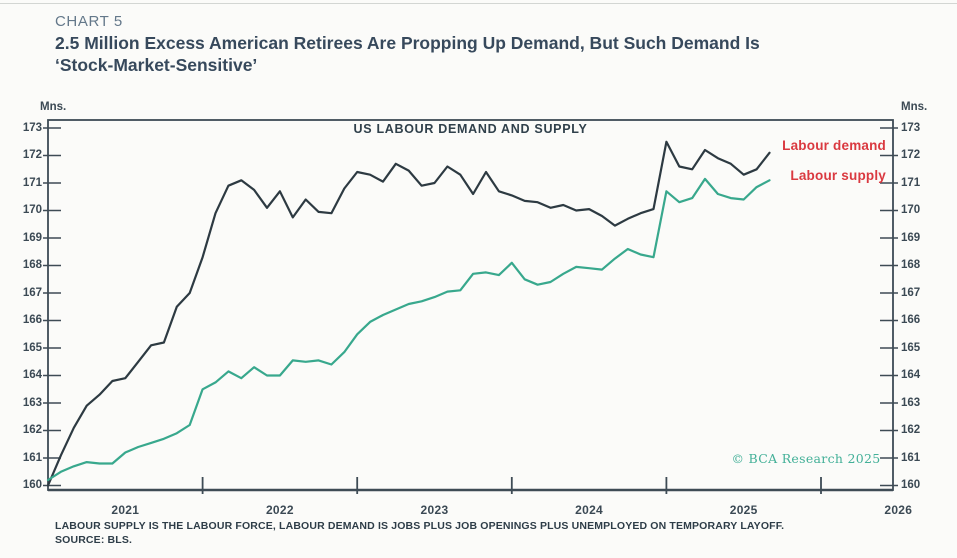  I want to click on copyright-notice: © BCA Research 2025, so click(806, 458).